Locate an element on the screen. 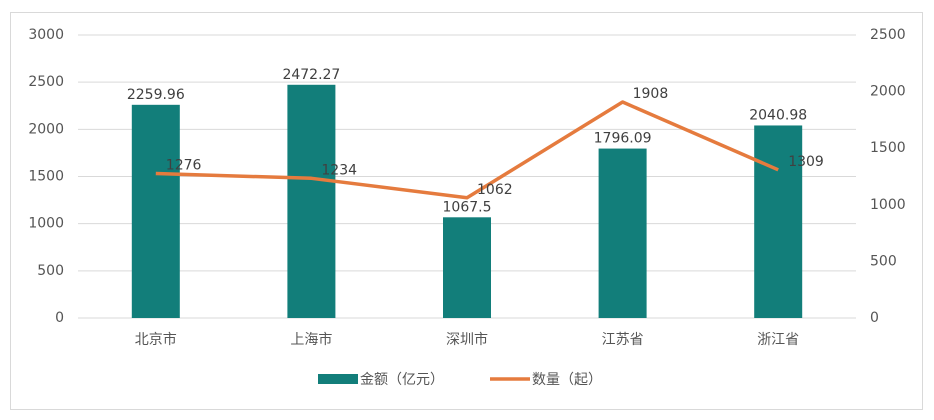  legend-label: 金额（亿元） is located at coordinates (402, 380).